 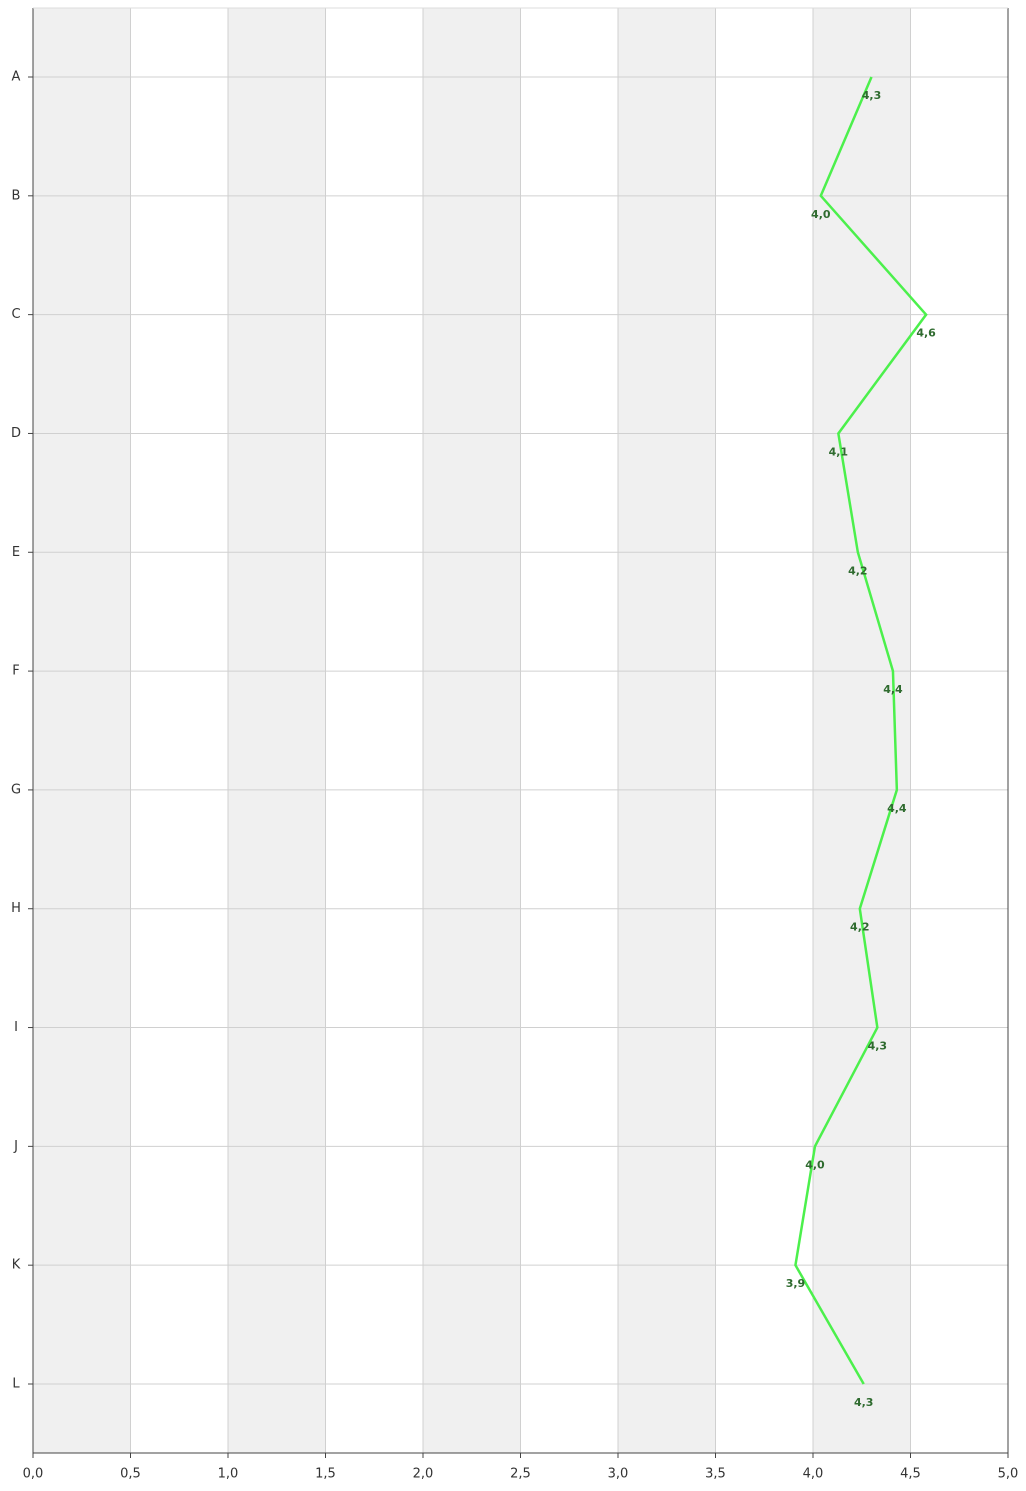 I want to click on x-tick-label: 2,0, so click(x=423, y=1474).